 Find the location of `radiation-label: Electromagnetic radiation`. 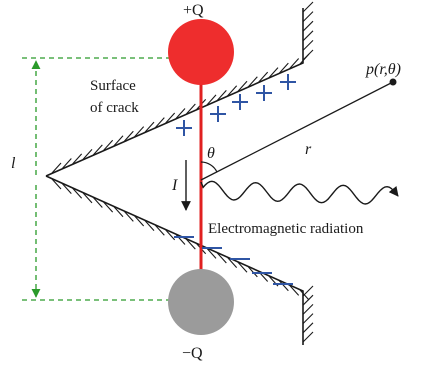

radiation-label: Electromagnetic radiation is located at coordinates (286, 229).